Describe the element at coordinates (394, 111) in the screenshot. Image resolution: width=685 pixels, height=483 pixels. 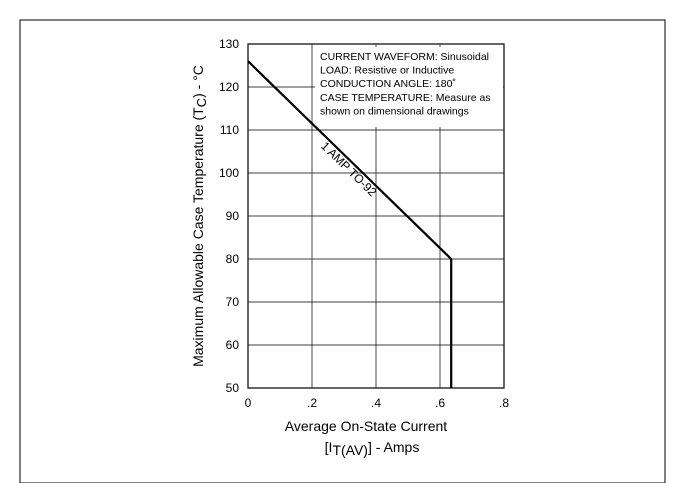
I see `annotation-line: shown on dimensional drawings` at that location.